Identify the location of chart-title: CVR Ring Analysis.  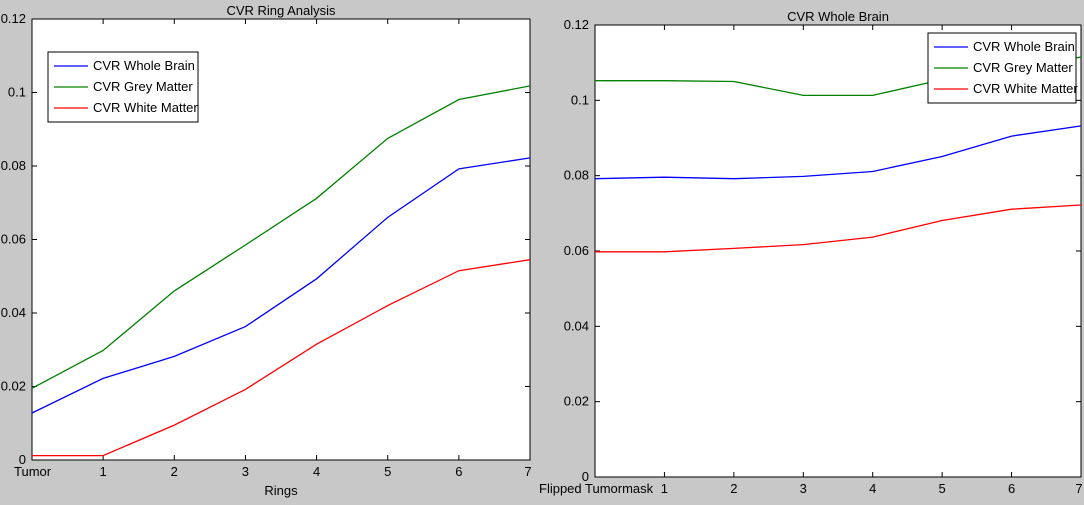
(281, 10).